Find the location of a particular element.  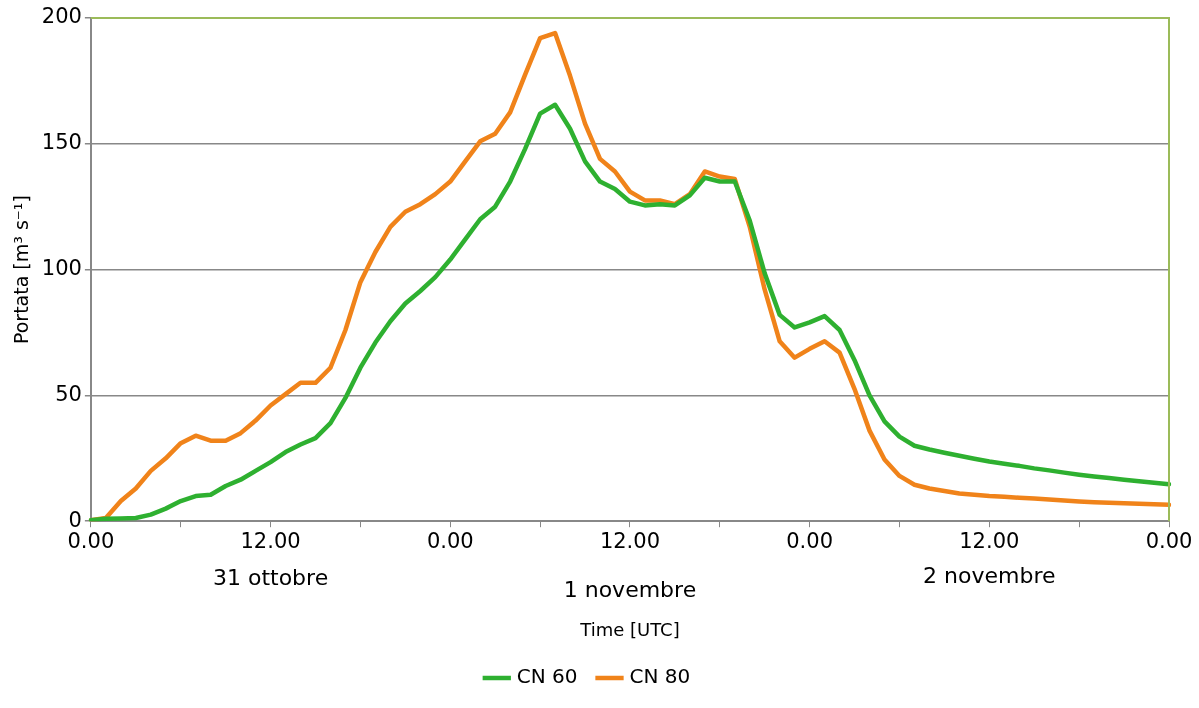

y-tick-label: 200 is located at coordinates (61, 16).